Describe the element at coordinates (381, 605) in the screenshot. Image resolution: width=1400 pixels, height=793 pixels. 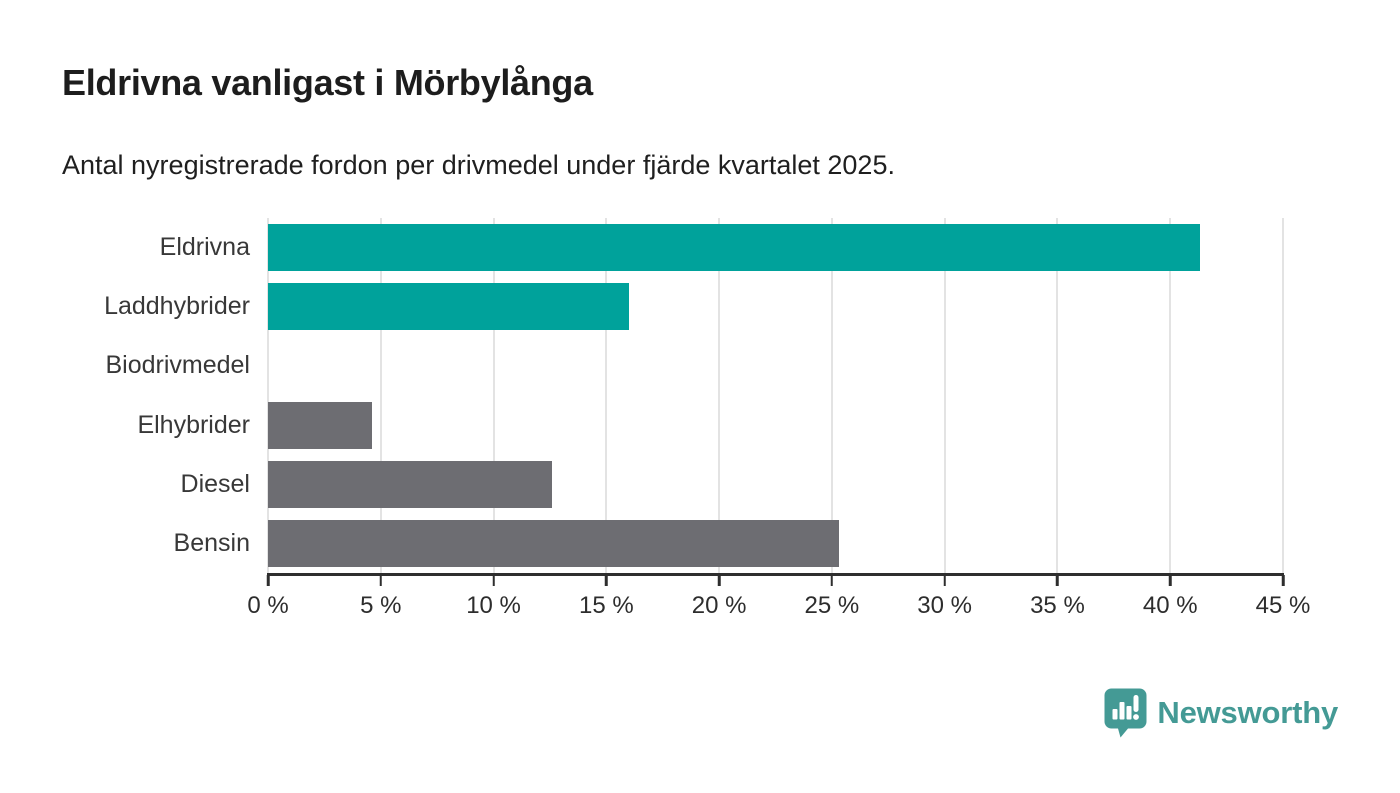
I see `x-tick-label: 5 %` at that location.